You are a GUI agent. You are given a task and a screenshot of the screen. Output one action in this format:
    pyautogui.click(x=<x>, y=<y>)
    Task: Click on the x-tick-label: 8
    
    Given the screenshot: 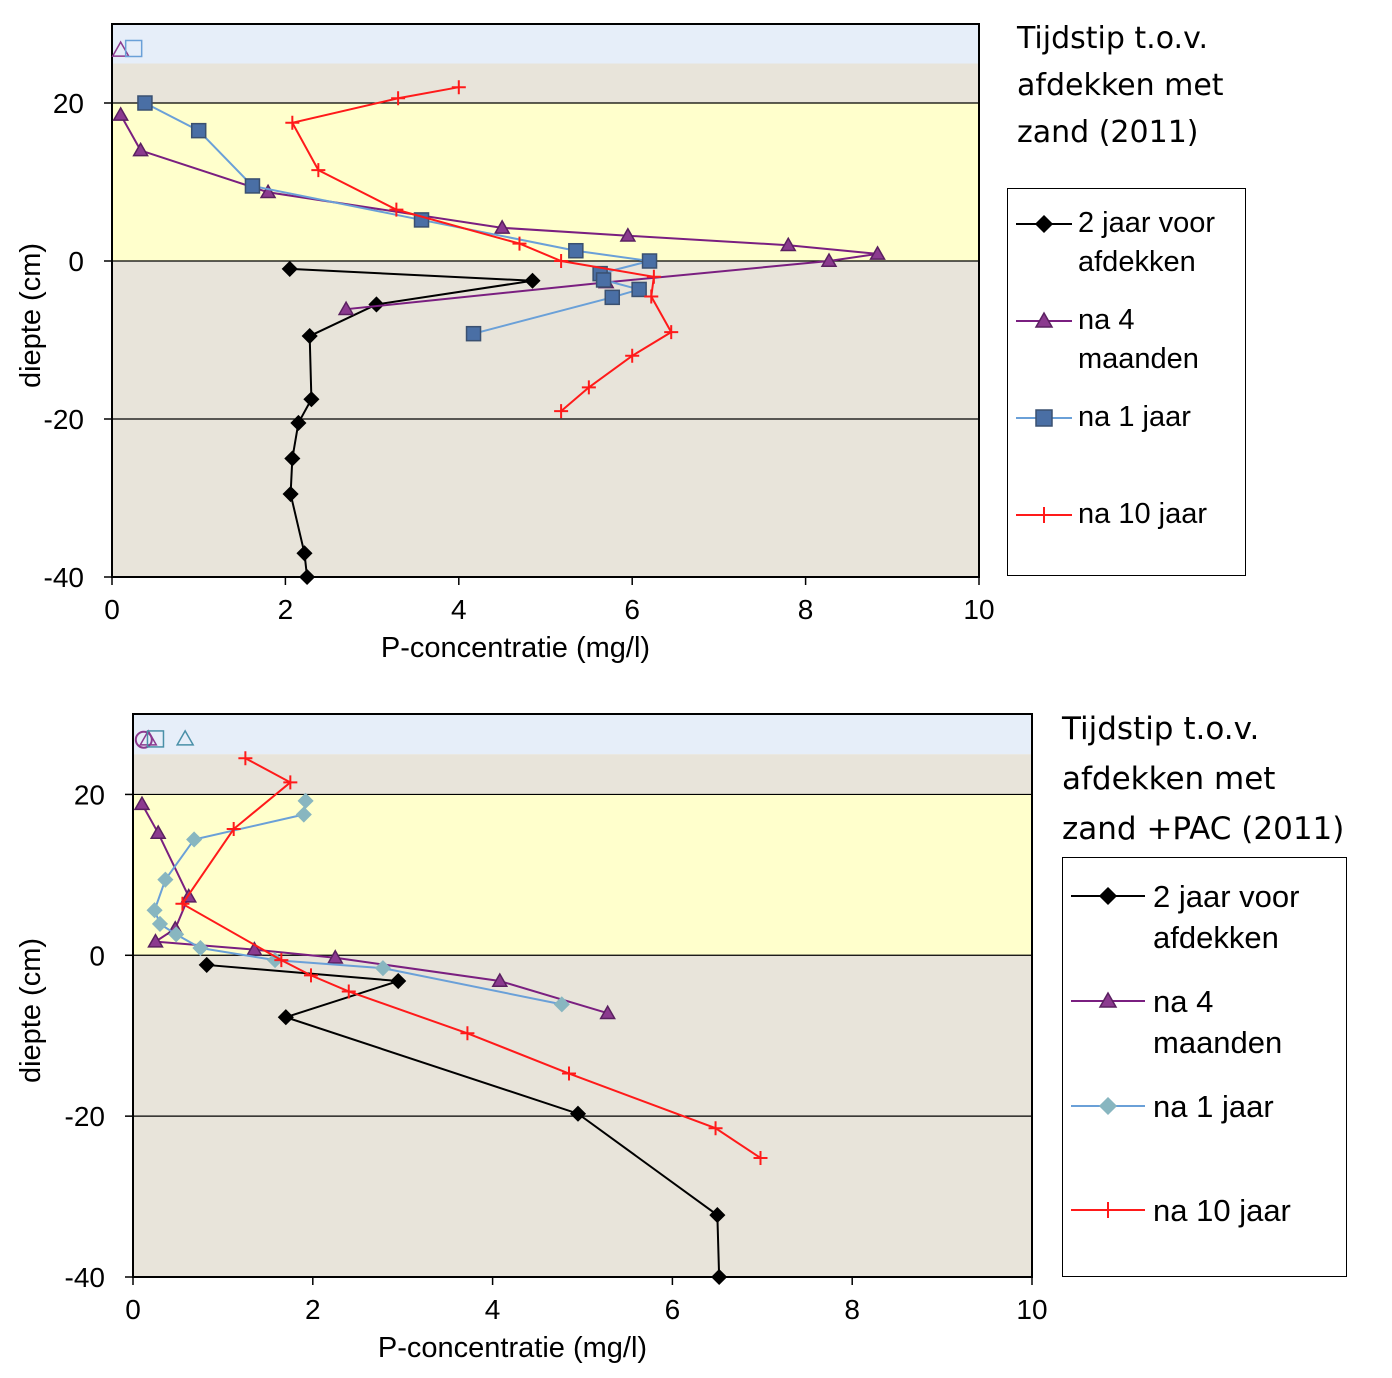 What is the action you would take?
    pyautogui.click(x=852, y=1309)
    